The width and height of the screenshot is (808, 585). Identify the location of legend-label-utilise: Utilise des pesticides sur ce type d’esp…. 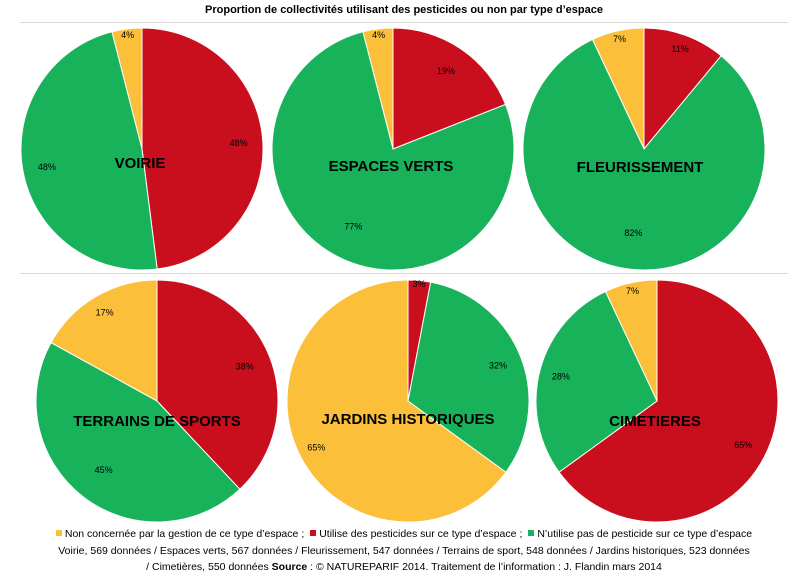
(418, 534).